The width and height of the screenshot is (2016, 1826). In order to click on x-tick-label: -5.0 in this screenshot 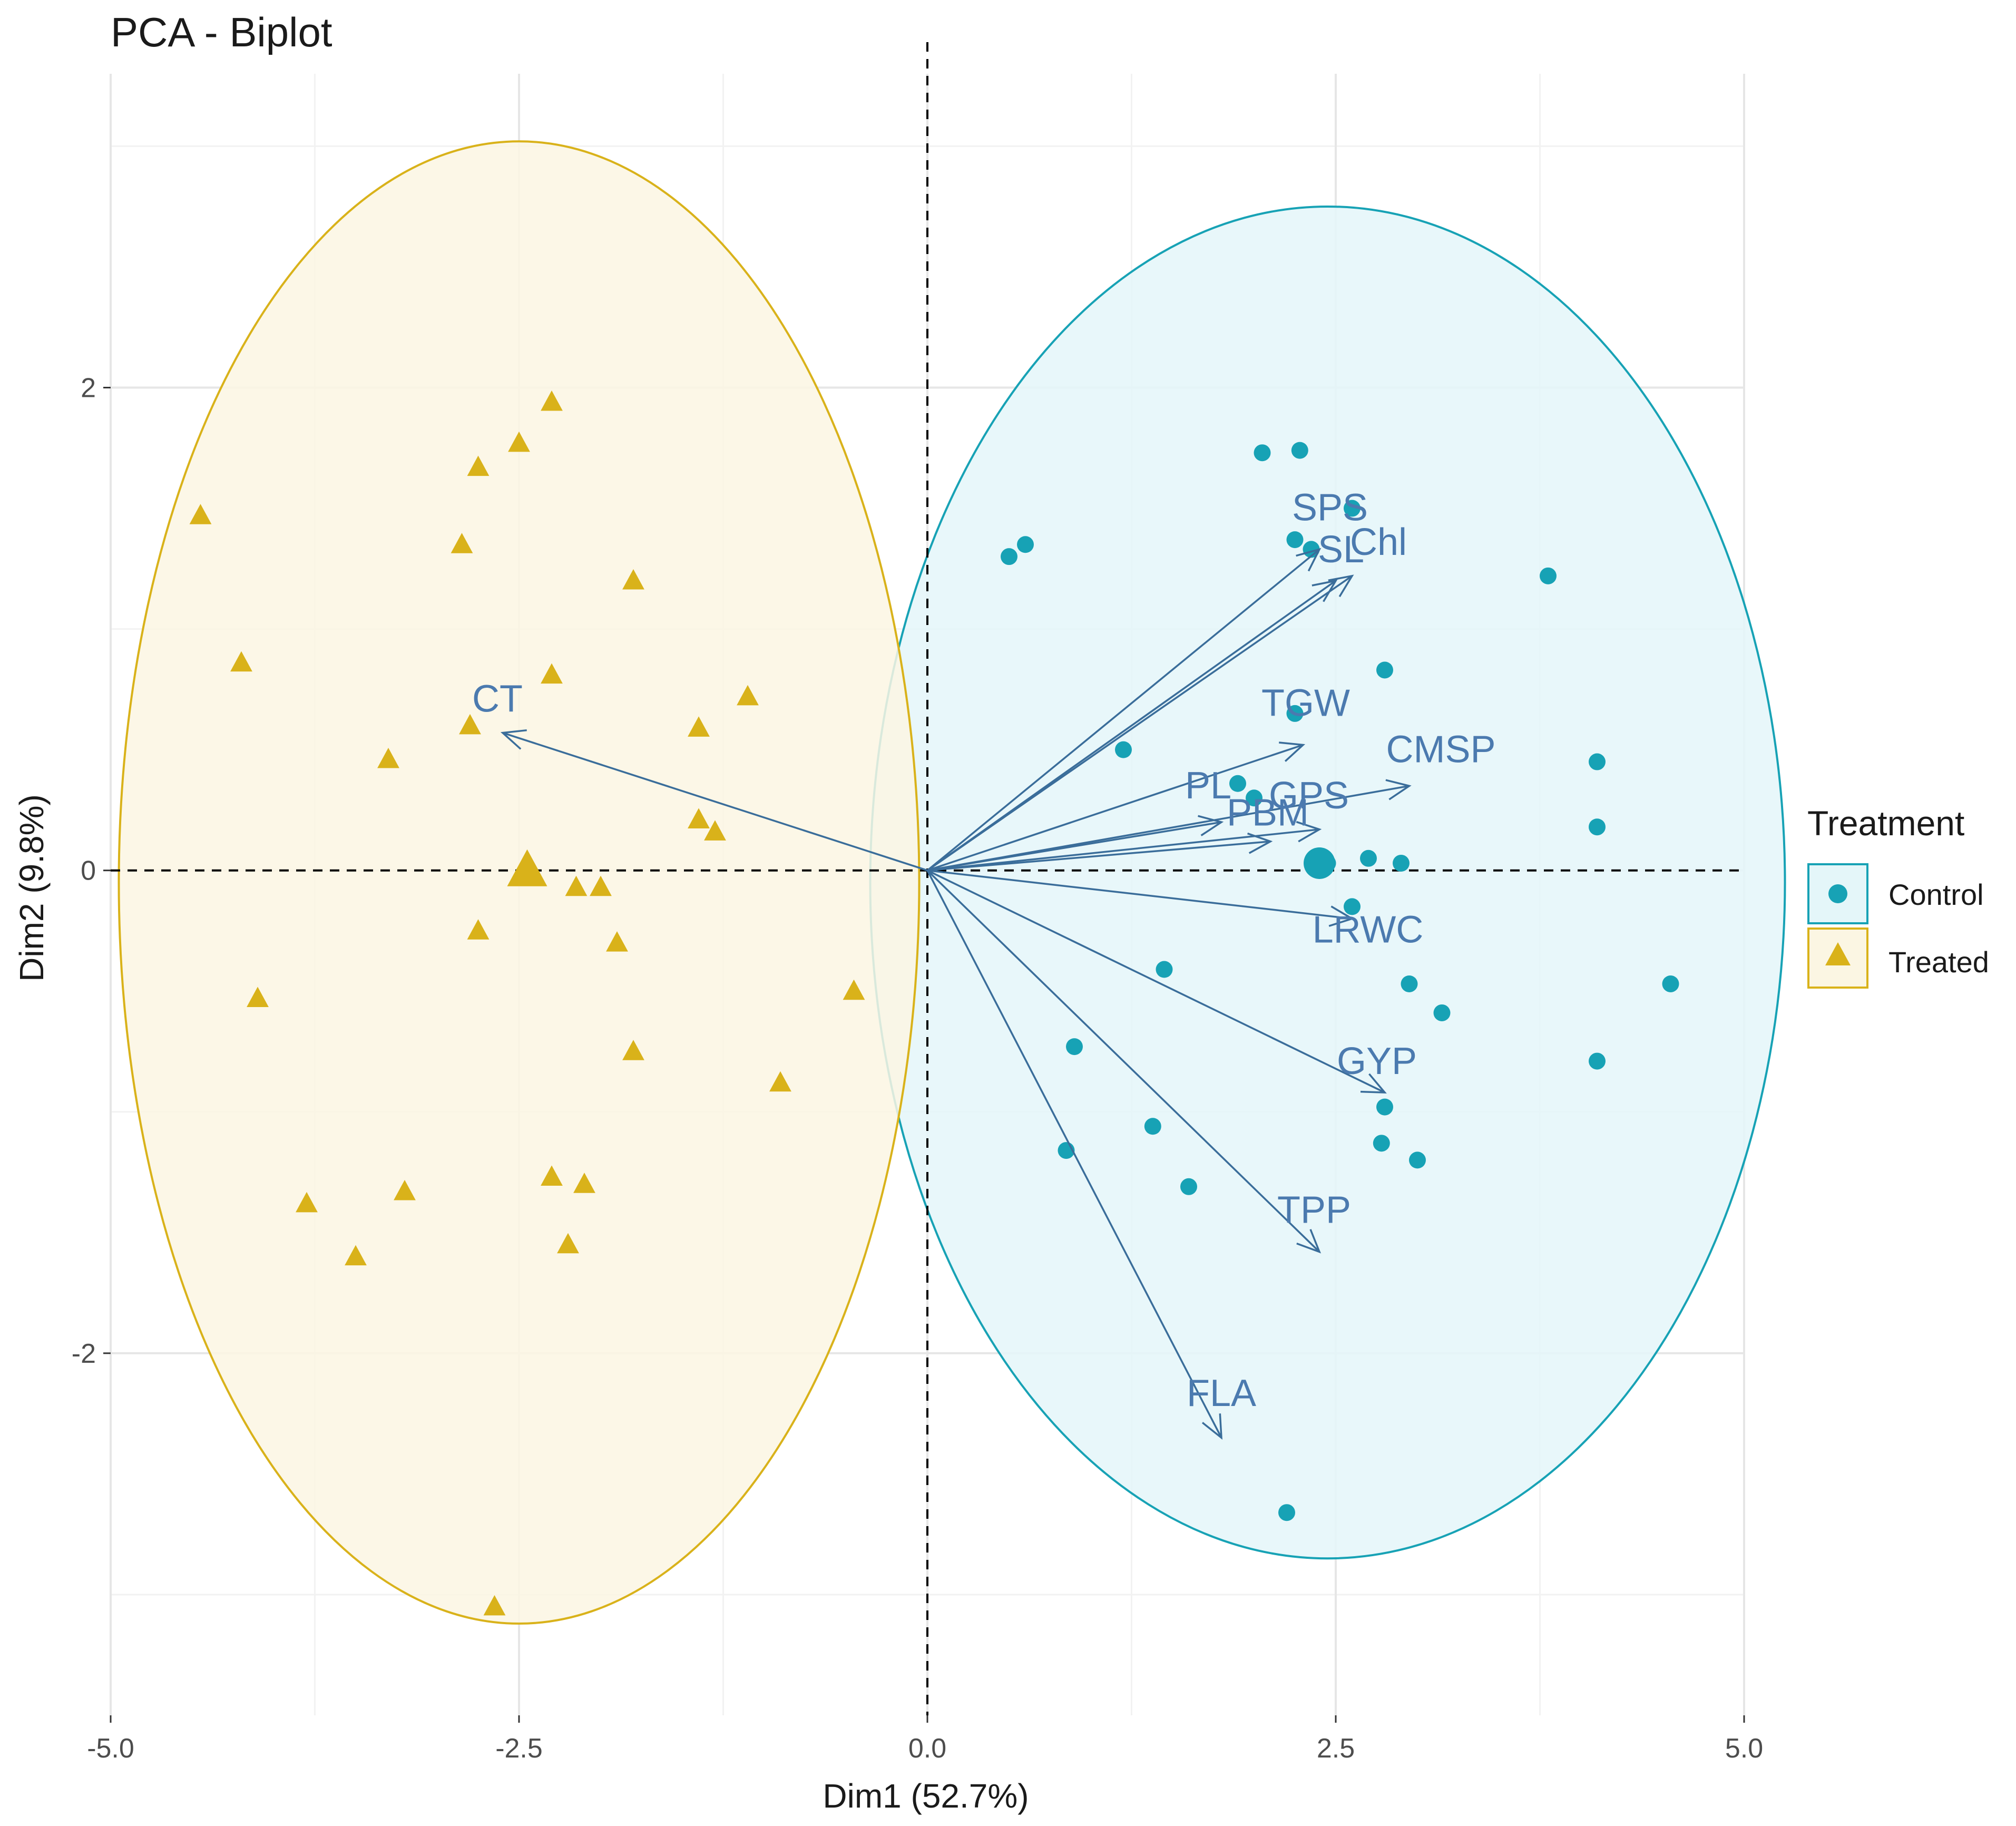, I will do `click(111, 1749)`.